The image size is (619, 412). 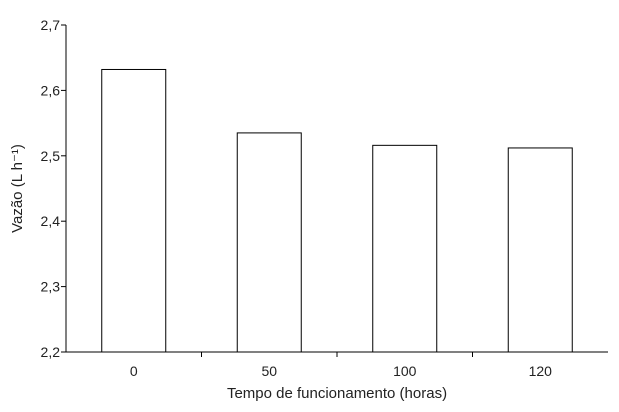 What do you see at coordinates (51, 221) in the screenshot?
I see `y-tick-label: 2,4` at bounding box center [51, 221].